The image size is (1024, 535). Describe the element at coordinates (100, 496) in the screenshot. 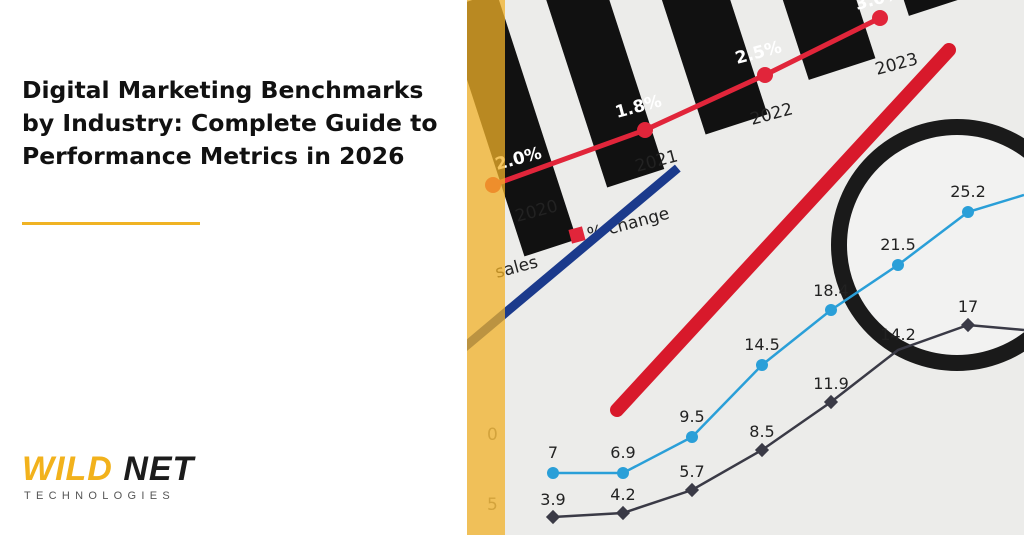

I see `logo-tagline: TECHNOLOGIES` at that location.